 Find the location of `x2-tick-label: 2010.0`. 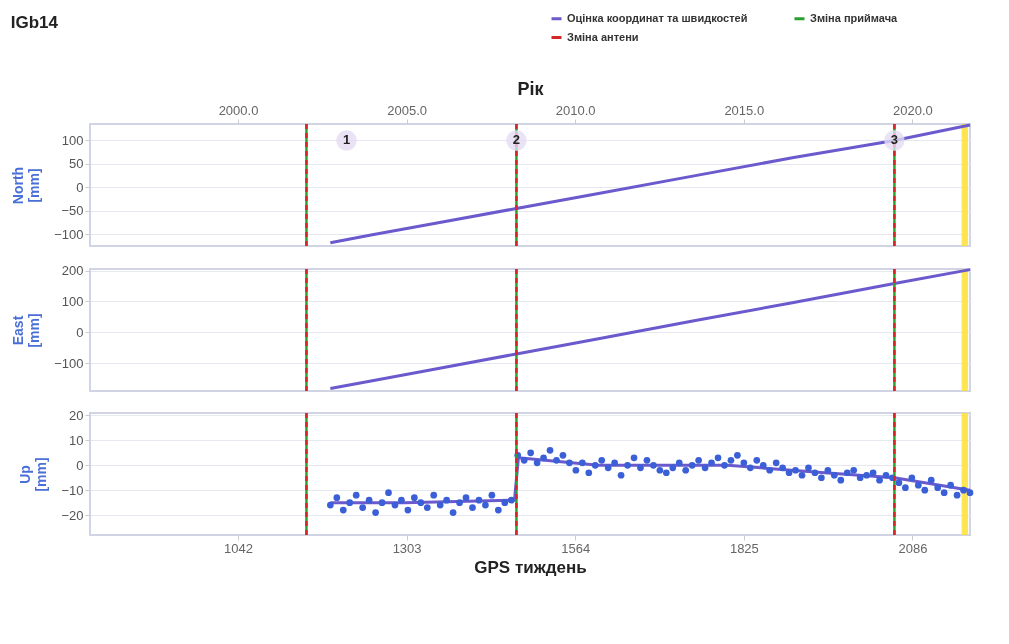

x2-tick-label: 2010.0 is located at coordinates (575, 110).